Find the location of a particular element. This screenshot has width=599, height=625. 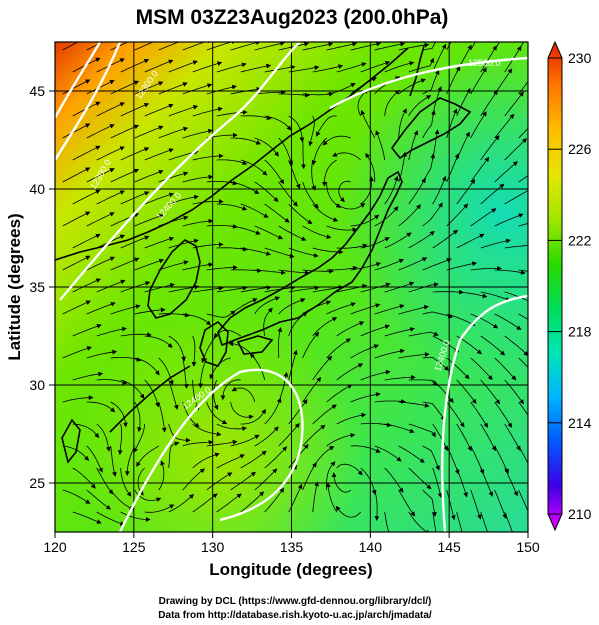

coastline-taiwan is located at coordinates (71, 441).